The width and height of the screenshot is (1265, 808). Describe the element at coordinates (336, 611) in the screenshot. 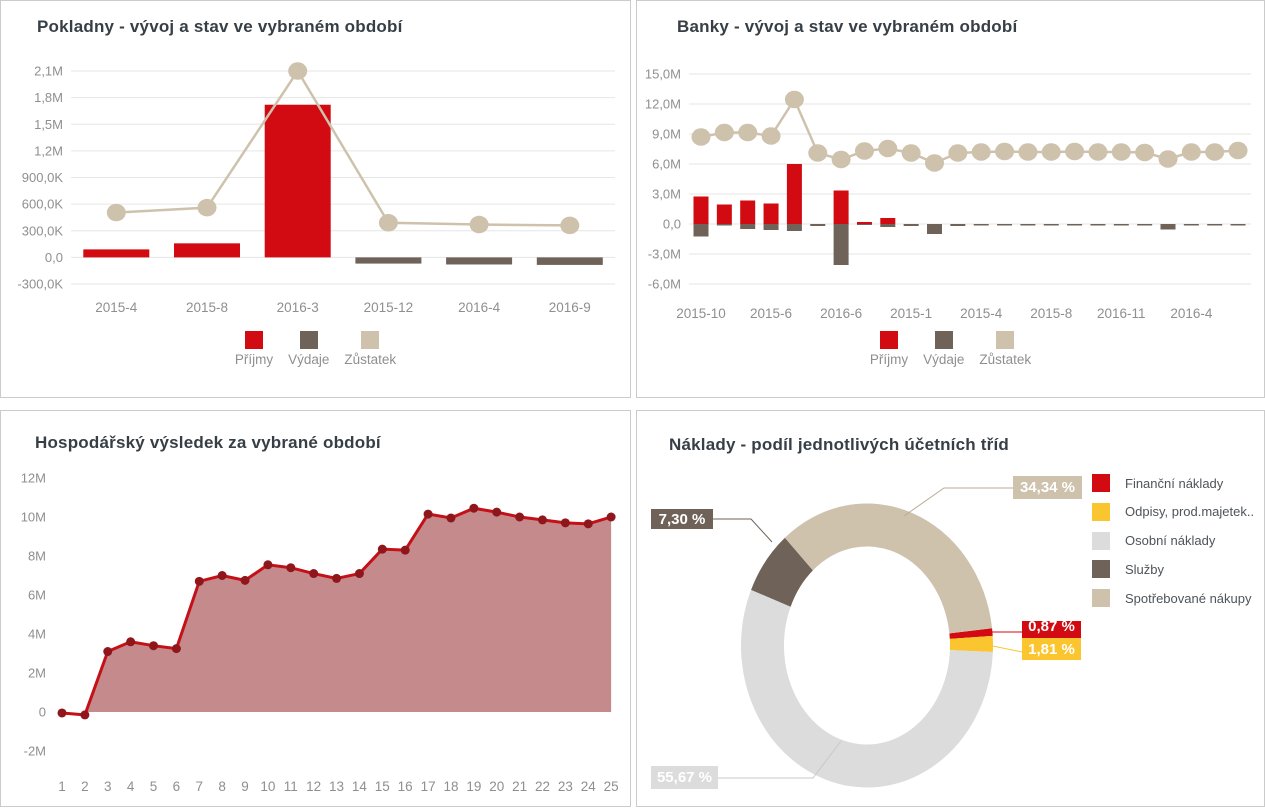

I see `result-area-series` at that location.